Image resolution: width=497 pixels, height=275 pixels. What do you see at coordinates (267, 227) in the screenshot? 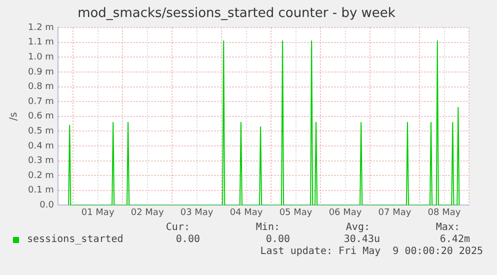
I see `text: Min:` at bounding box center [267, 227].